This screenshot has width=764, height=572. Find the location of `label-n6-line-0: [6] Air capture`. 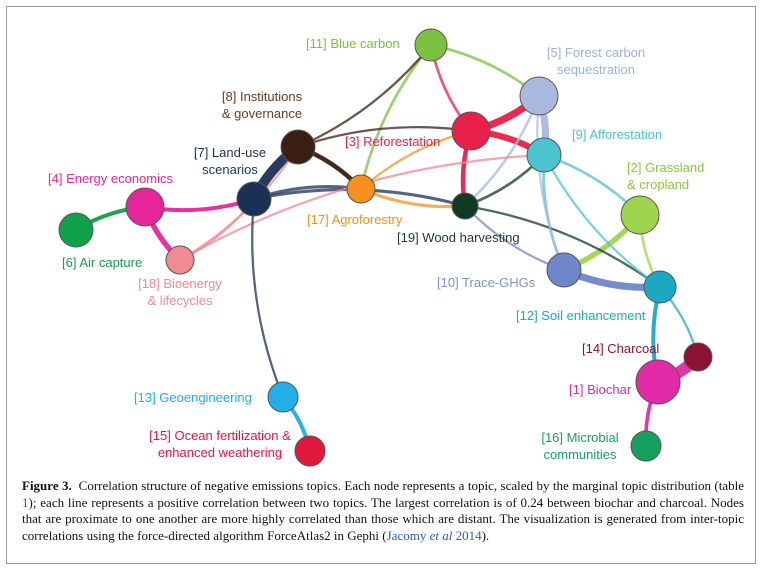

label-n6-line-0: [6] Air capture is located at coordinates (102, 262).